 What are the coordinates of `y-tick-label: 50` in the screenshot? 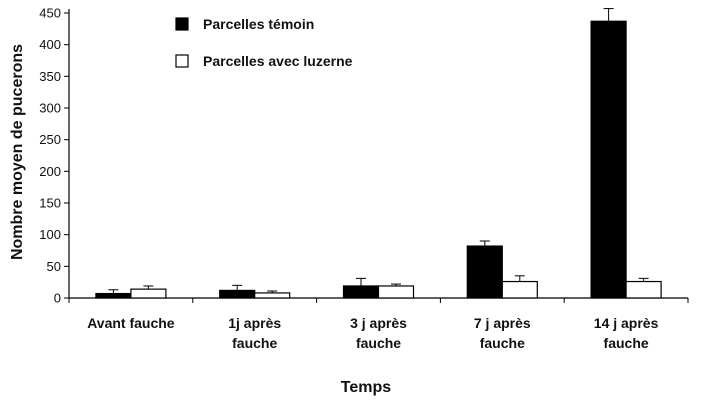 It's located at (54, 266).